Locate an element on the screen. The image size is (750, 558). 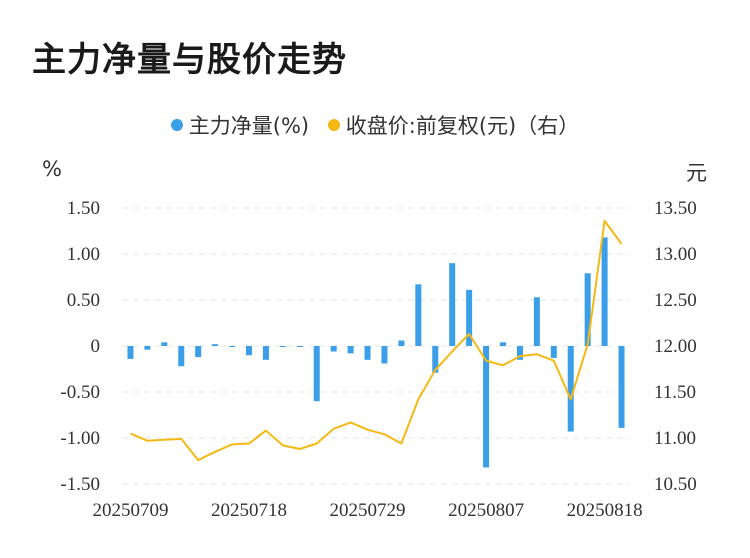
y-right-tick-label: 13.00 is located at coordinates (675, 254).